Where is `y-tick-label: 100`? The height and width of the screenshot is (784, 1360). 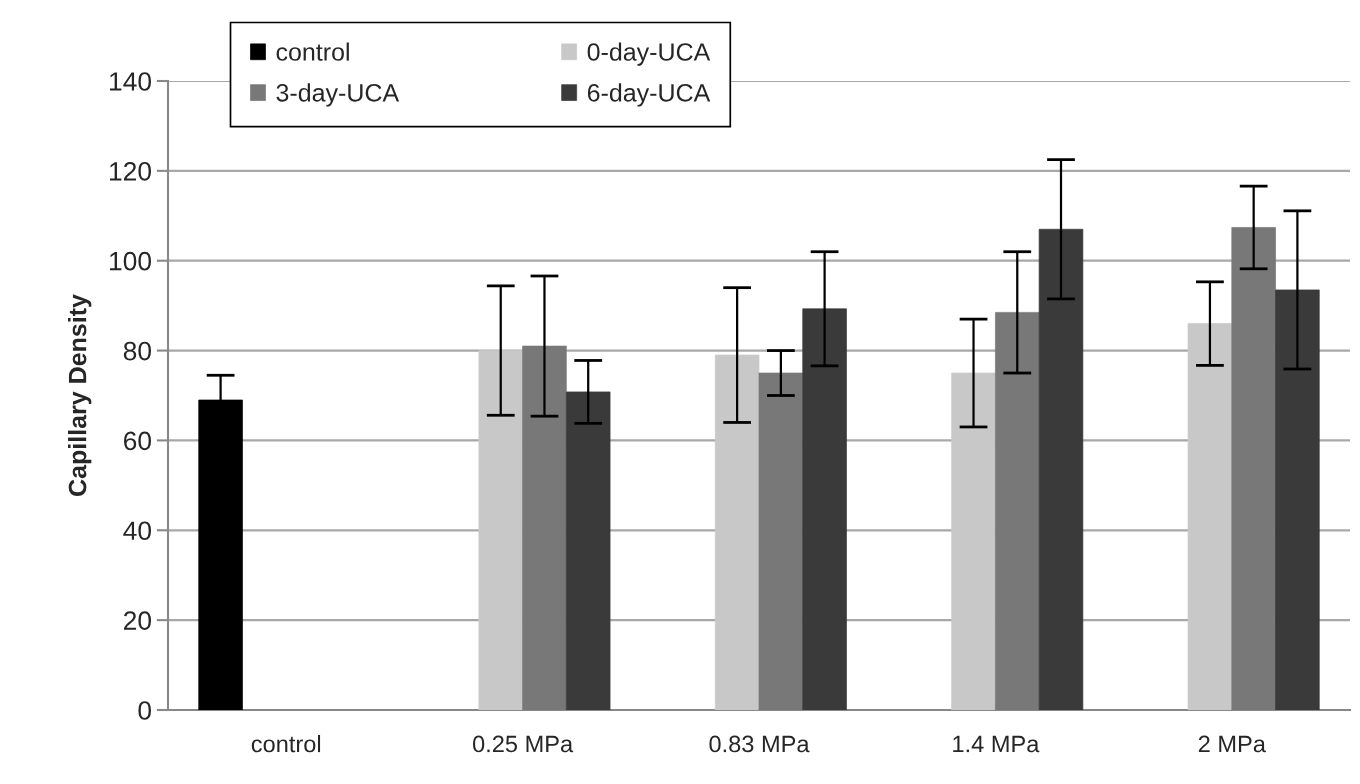 y-tick-label: 100 is located at coordinates (130, 261).